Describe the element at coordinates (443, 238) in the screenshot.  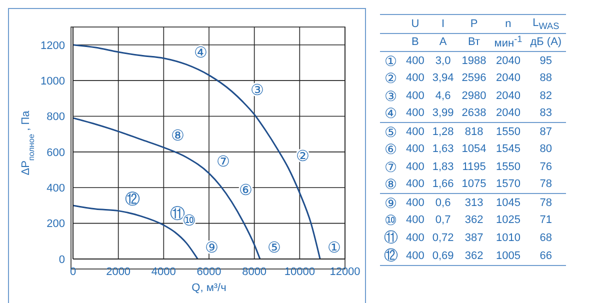
I see `text: 0,72` at that location.